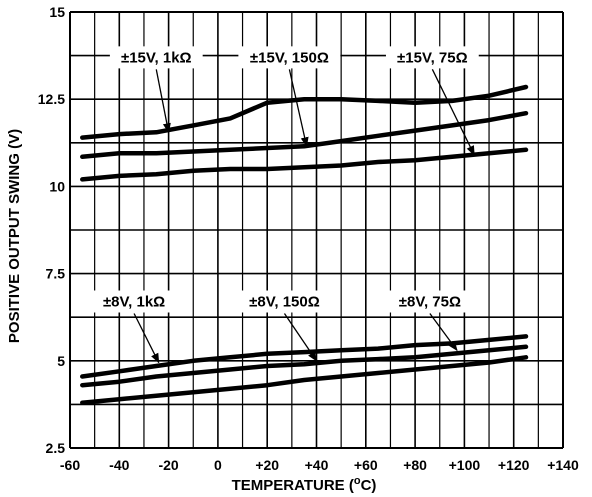 This screenshot has height=497, width=592. What do you see at coordinates (289, 57) in the screenshot?
I see `annotation-label: ±15V, 150Ω` at bounding box center [289, 57].